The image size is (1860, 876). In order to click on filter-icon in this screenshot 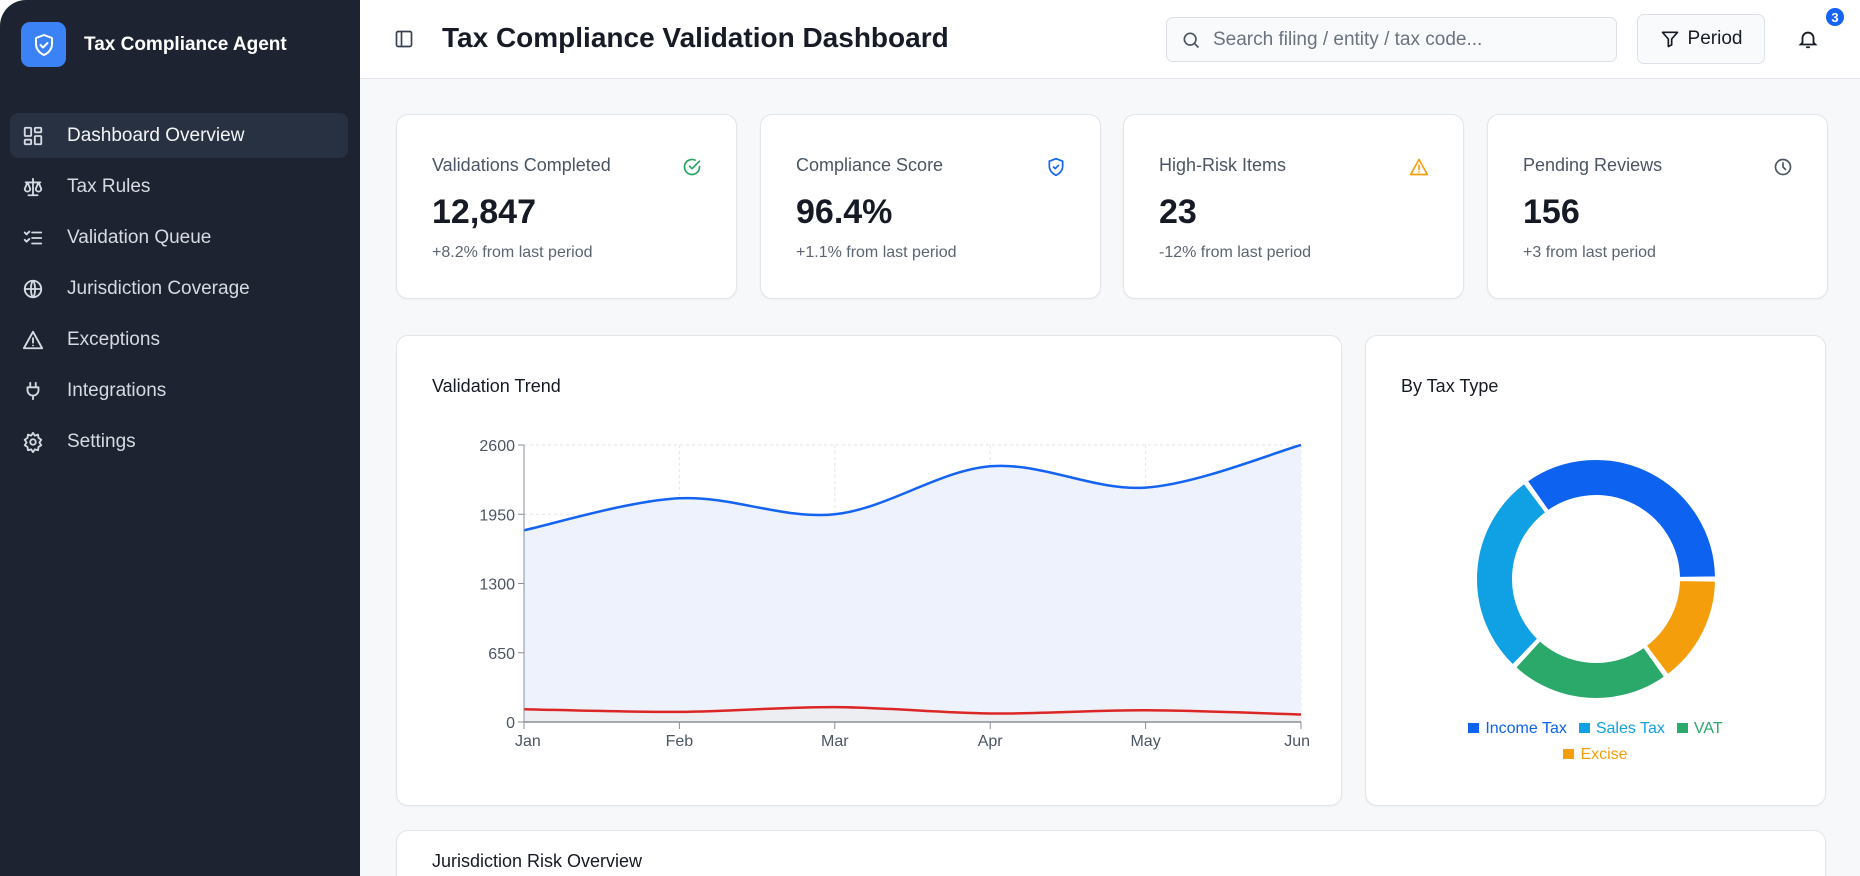, I will do `click(1669, 39)`.